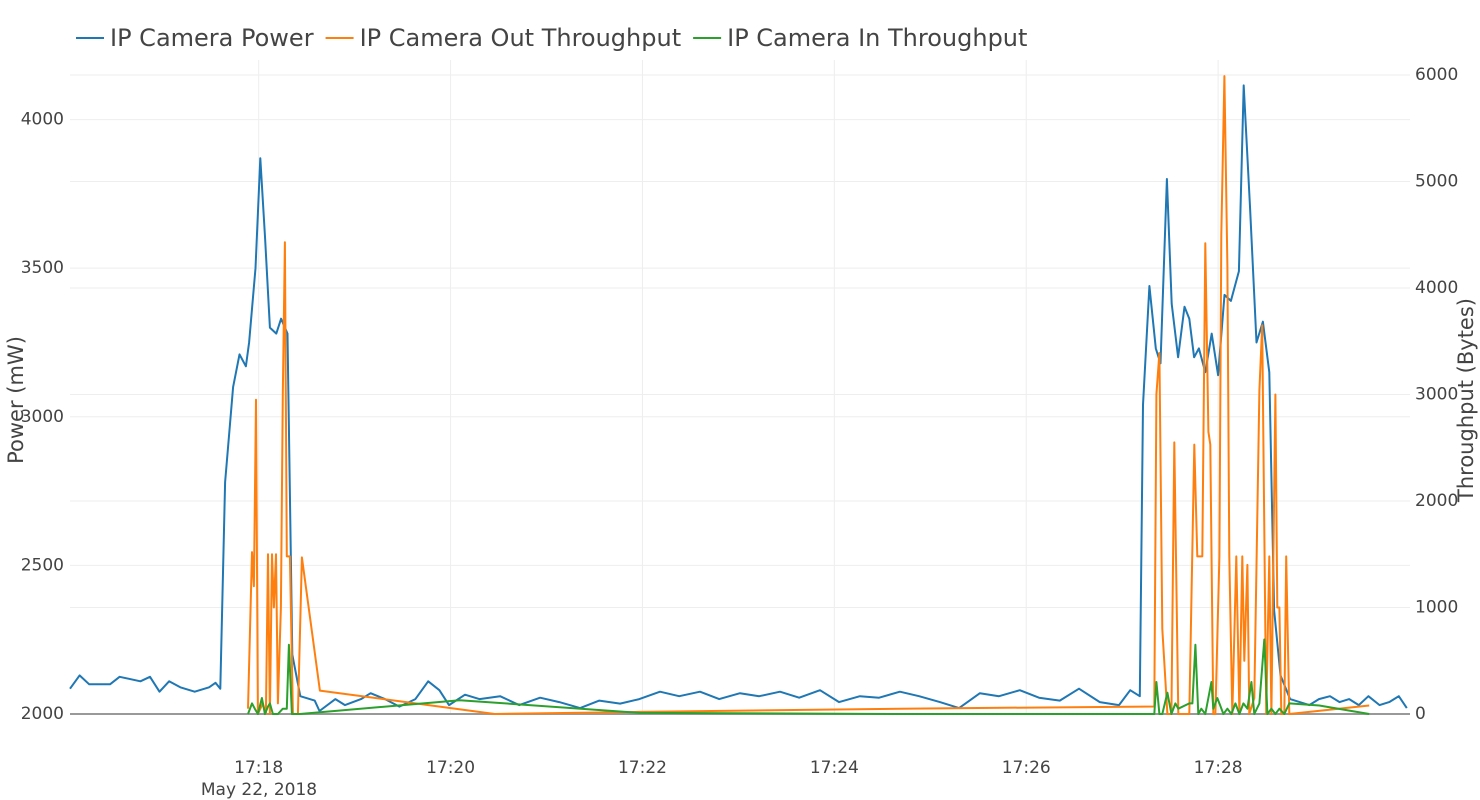 Image resolution: width=1480 pixels, height=800 pixels. I want to click on y2-tick-label: 6000, so click(1436, 75).